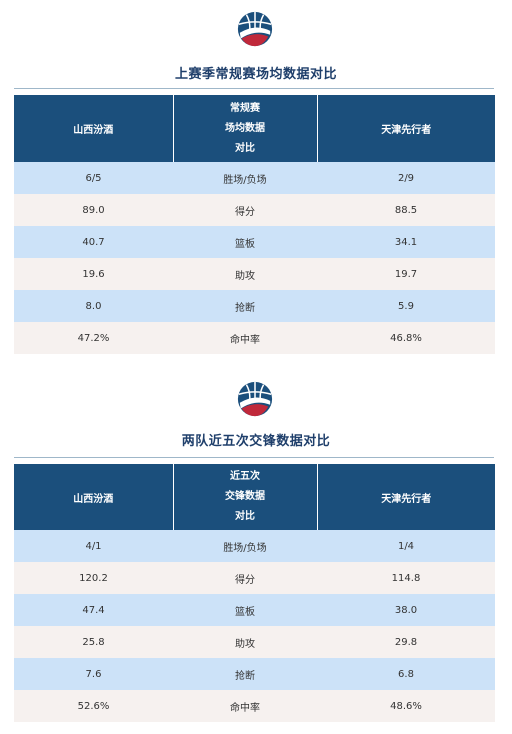 This screenshot has width=512, height=734. I want to click on table-header-row: 山西汾酒 常规赛 场均数据 对比 天津先行者, so click(254, 128).